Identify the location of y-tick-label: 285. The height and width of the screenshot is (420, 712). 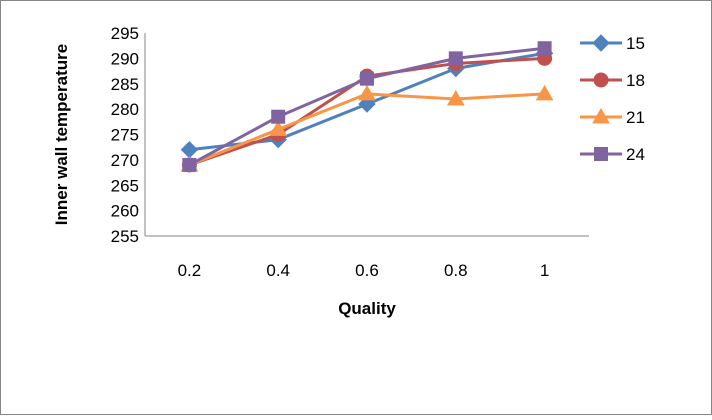
(125, 84).